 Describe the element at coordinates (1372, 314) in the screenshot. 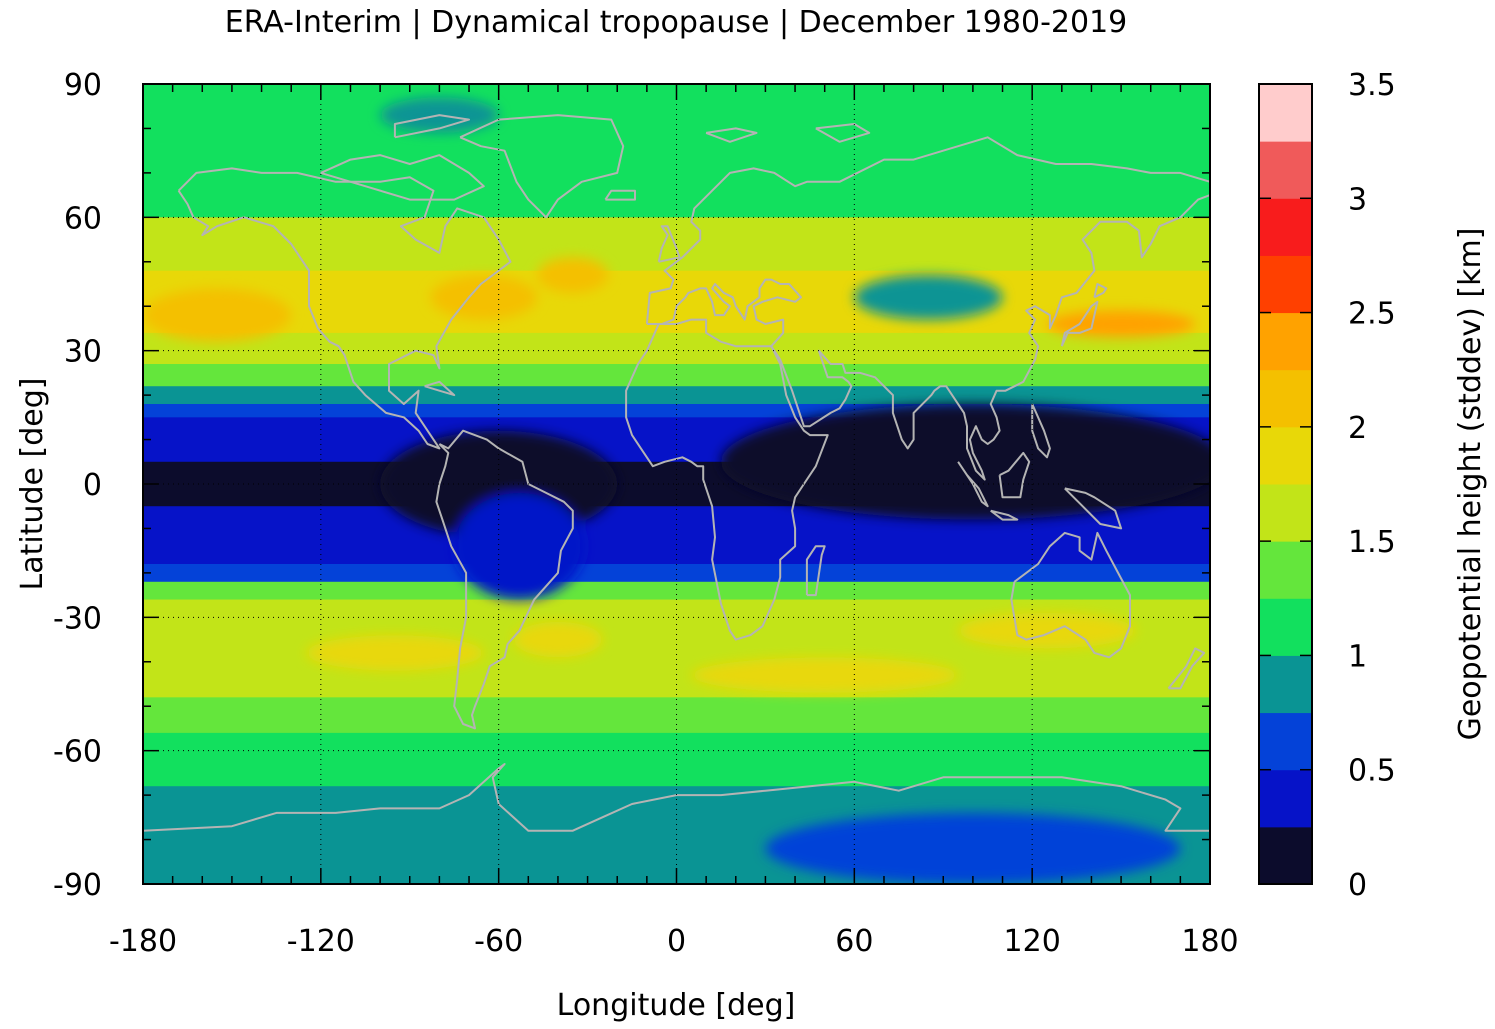

I see `colorbar-tick-label: 2.5` at that location.